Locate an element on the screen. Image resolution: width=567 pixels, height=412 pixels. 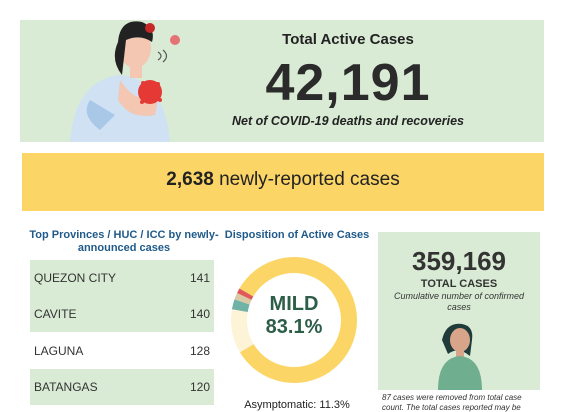
province-row: QUEZON CITY 141 is located at coordinates (122, 278).